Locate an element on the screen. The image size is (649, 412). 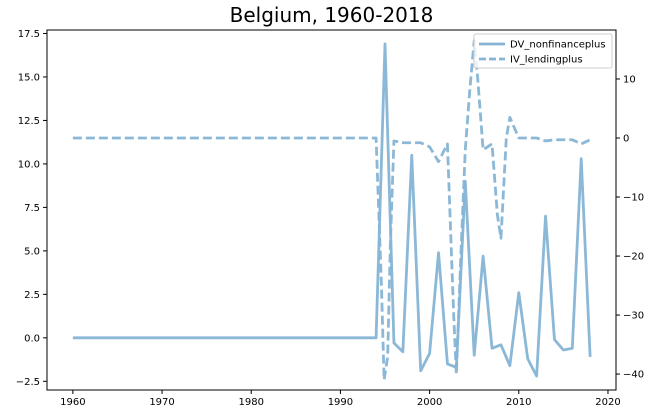
left-y-axis: −2.5 0.0 2.5 5.0 7.5 10.0 12.5 15.0 17.5 is located at coordinates (31, 208).